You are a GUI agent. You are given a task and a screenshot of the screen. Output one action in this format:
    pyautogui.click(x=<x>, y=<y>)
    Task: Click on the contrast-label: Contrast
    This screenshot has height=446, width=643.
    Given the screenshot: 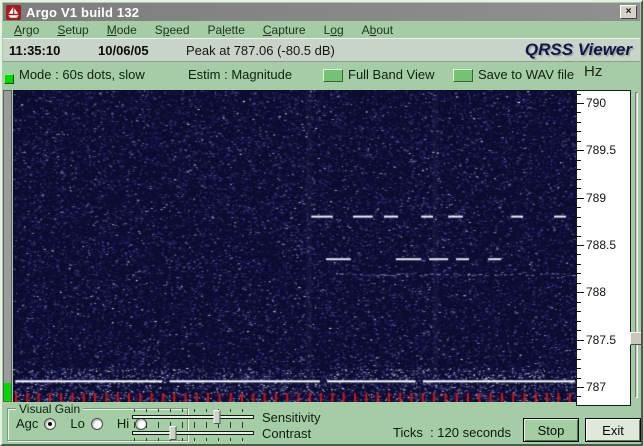 What is the action you would take?
    pyautogui.click(x=287, y=433)
    